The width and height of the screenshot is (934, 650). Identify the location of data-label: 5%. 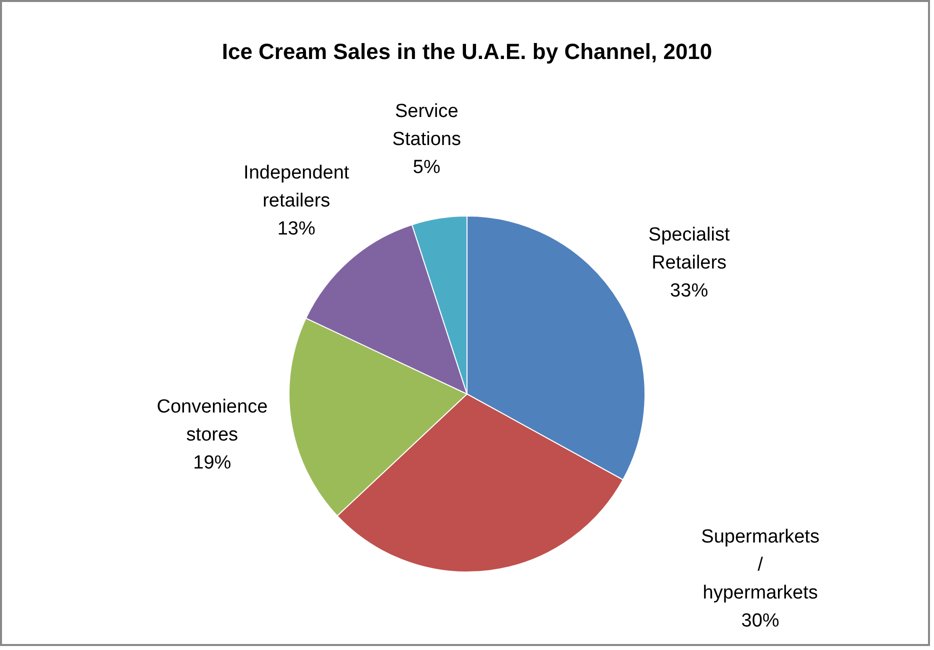
(426, 167).